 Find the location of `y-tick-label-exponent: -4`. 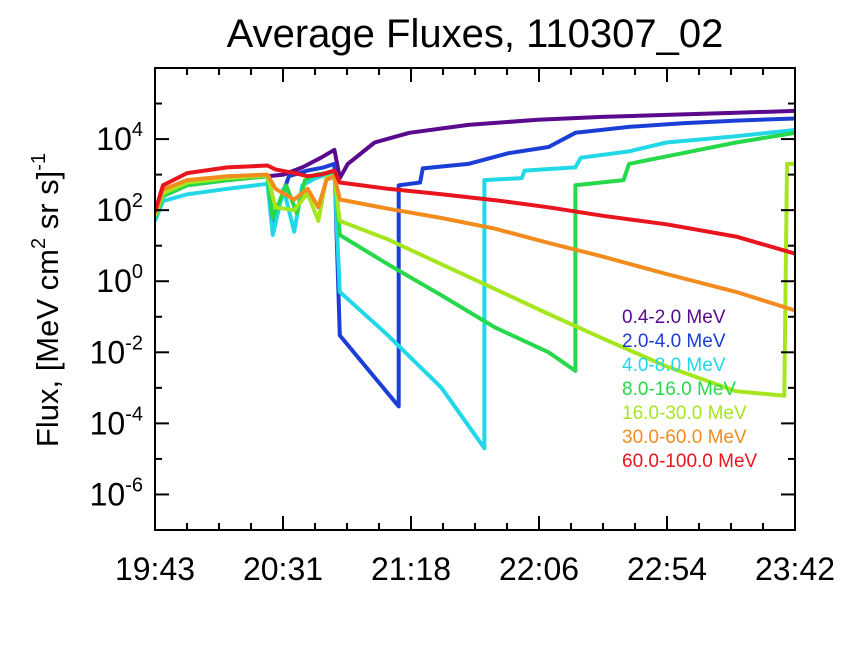

y-tick-label-exponent: -4 is located at coordinates (134, 414).